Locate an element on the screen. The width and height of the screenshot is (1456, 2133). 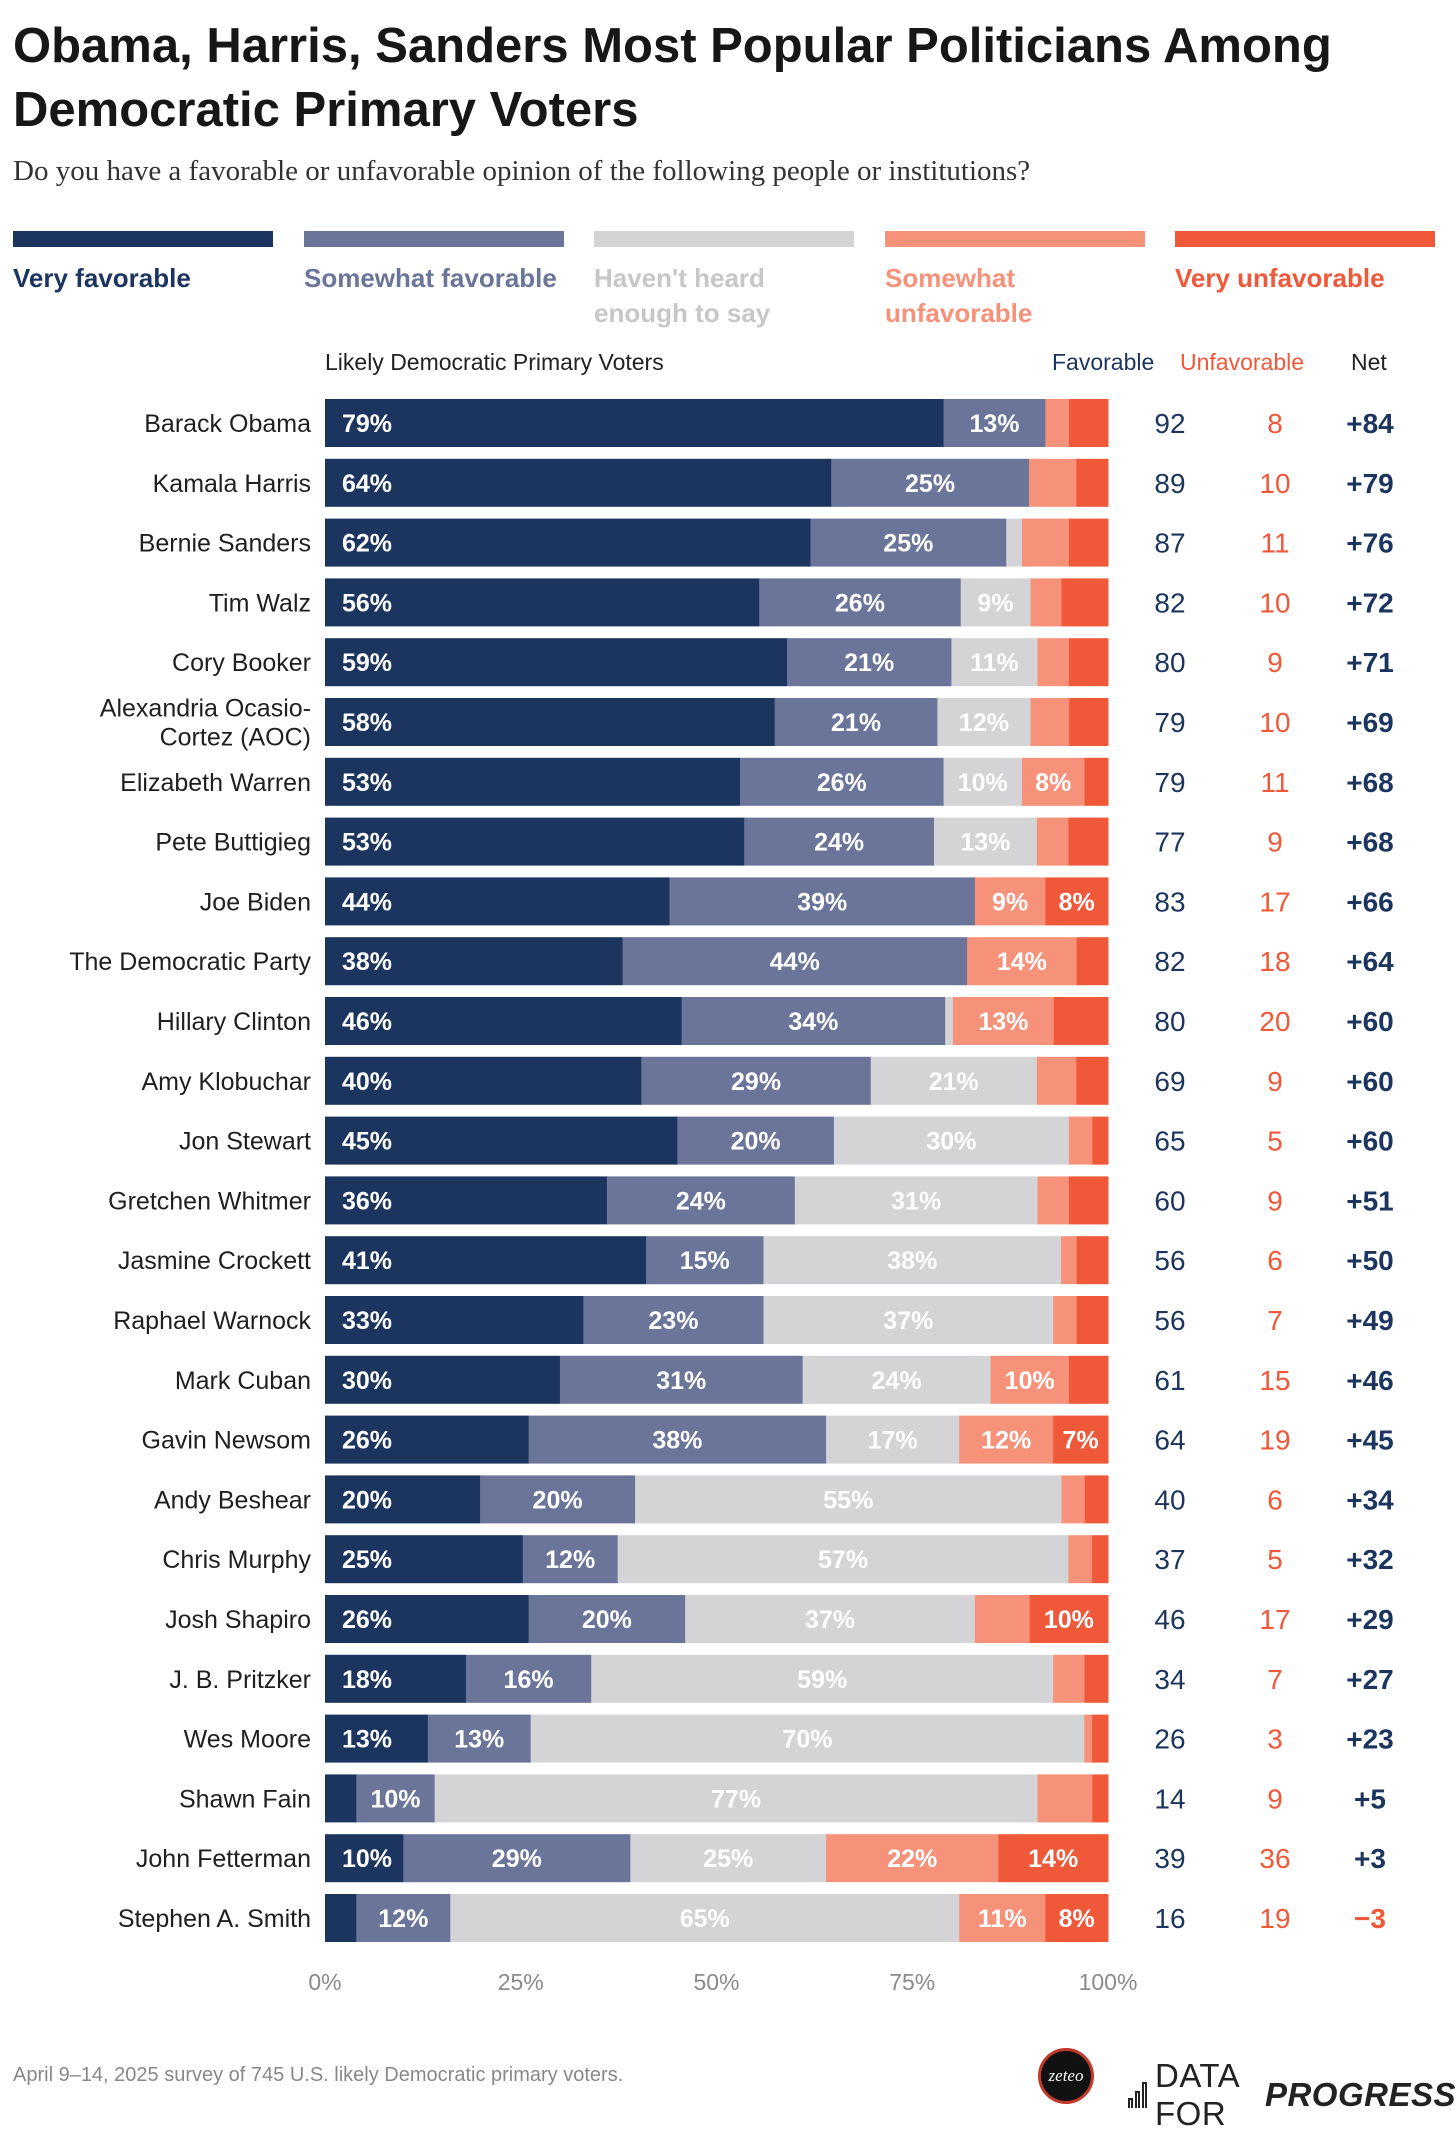
favorable-value: 80 is located at coordinates (1169, 1021).